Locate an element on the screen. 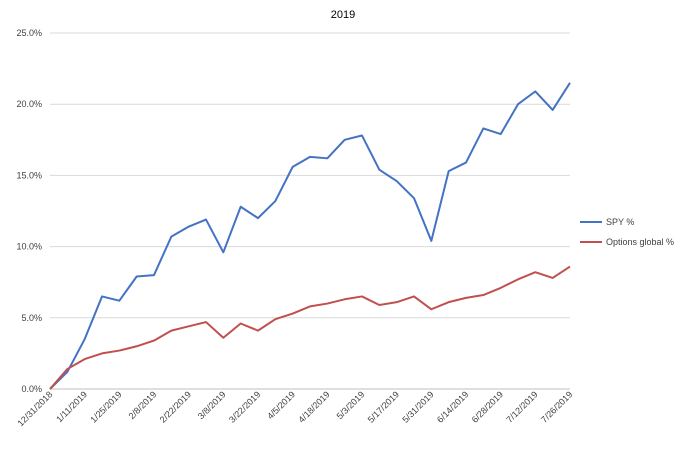 This screenshot has width=691, height=452. x-tick-label: 2/22/2019 is located at coordinates (175, 406).